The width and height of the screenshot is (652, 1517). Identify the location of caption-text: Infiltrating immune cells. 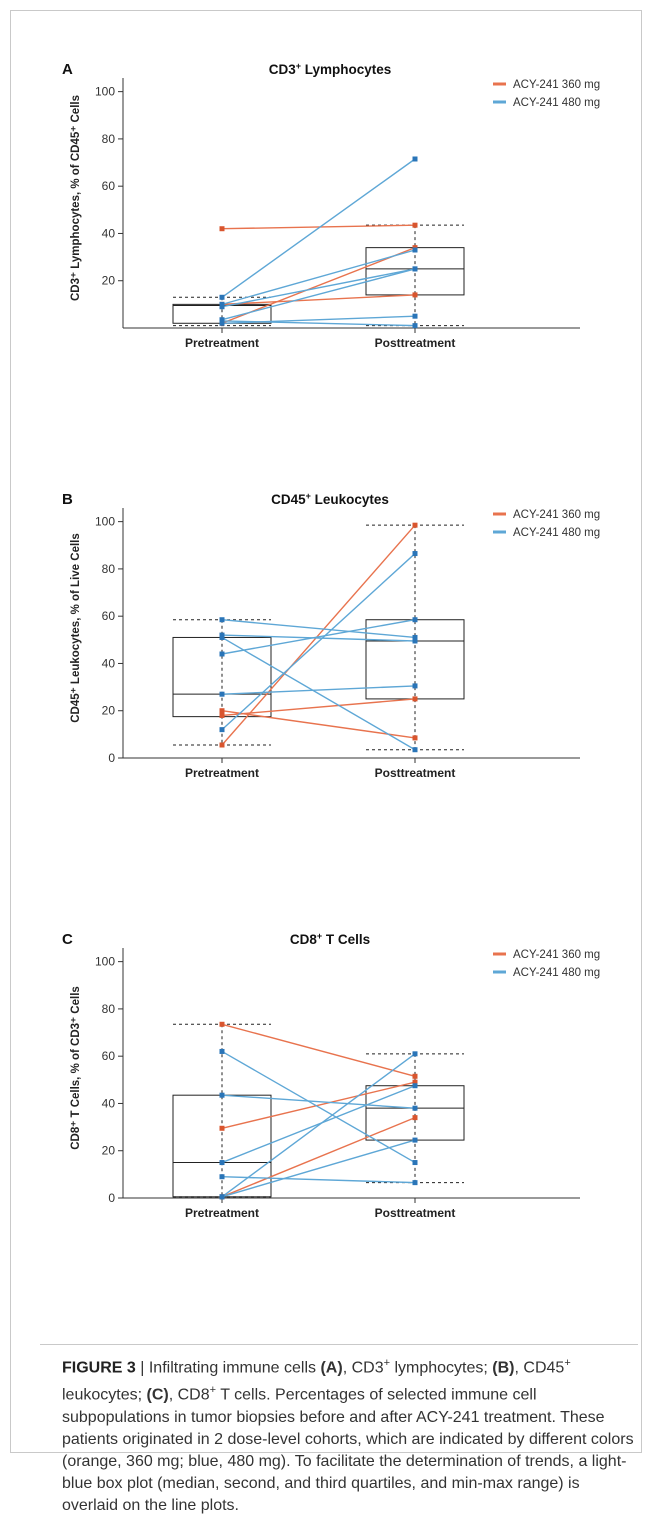
(234, 1368).